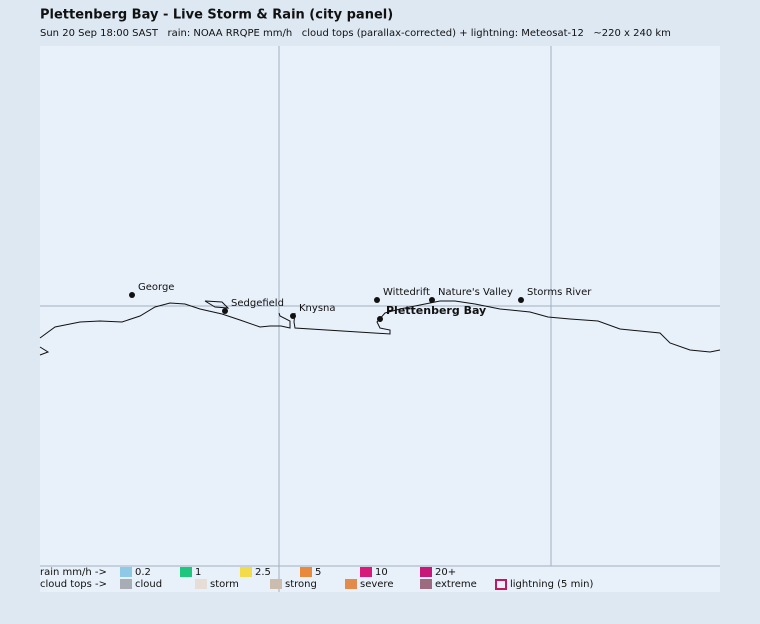 This screenshot has height=624, width=760. I want to click on legend-label: cloud, so click(148, 584).